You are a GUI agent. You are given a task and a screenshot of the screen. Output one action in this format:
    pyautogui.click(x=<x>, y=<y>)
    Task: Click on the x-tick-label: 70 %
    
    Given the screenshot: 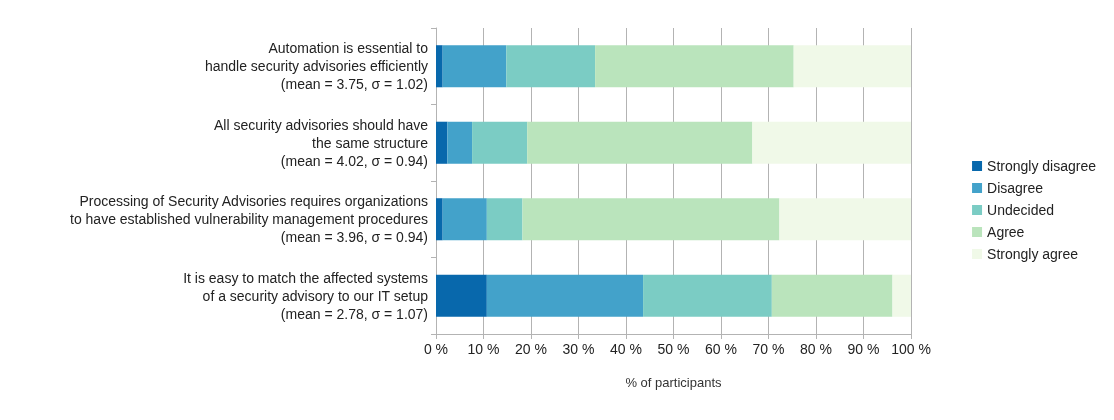 What is the action you would take?
    pyautogui.click(x=768, y=349)
    